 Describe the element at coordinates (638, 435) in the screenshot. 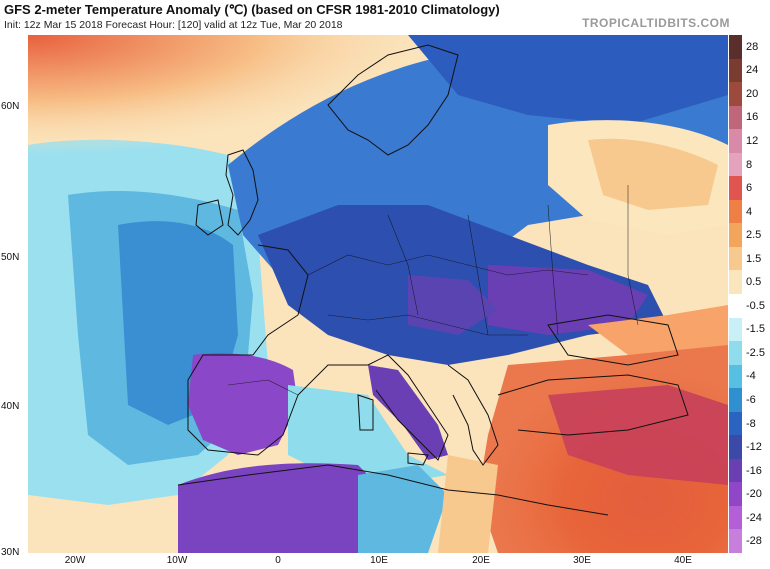

I see `anatolia-hot` at that location.